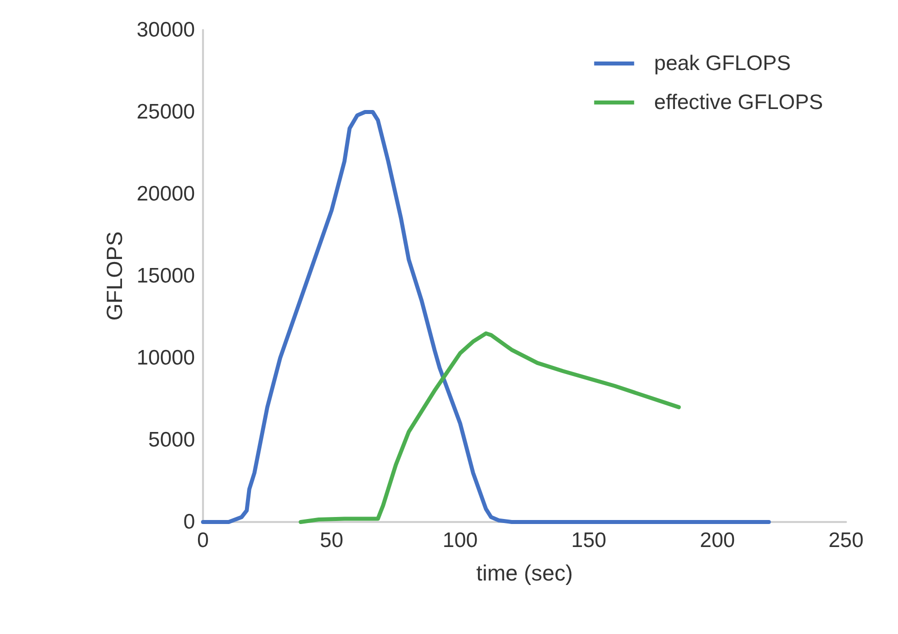 Image resolution: width=898 pixels, height=634 pixels. Describe the element at coordinates (165, 358) in the screenshot. I see `y-tick-label: 10000` at that location.